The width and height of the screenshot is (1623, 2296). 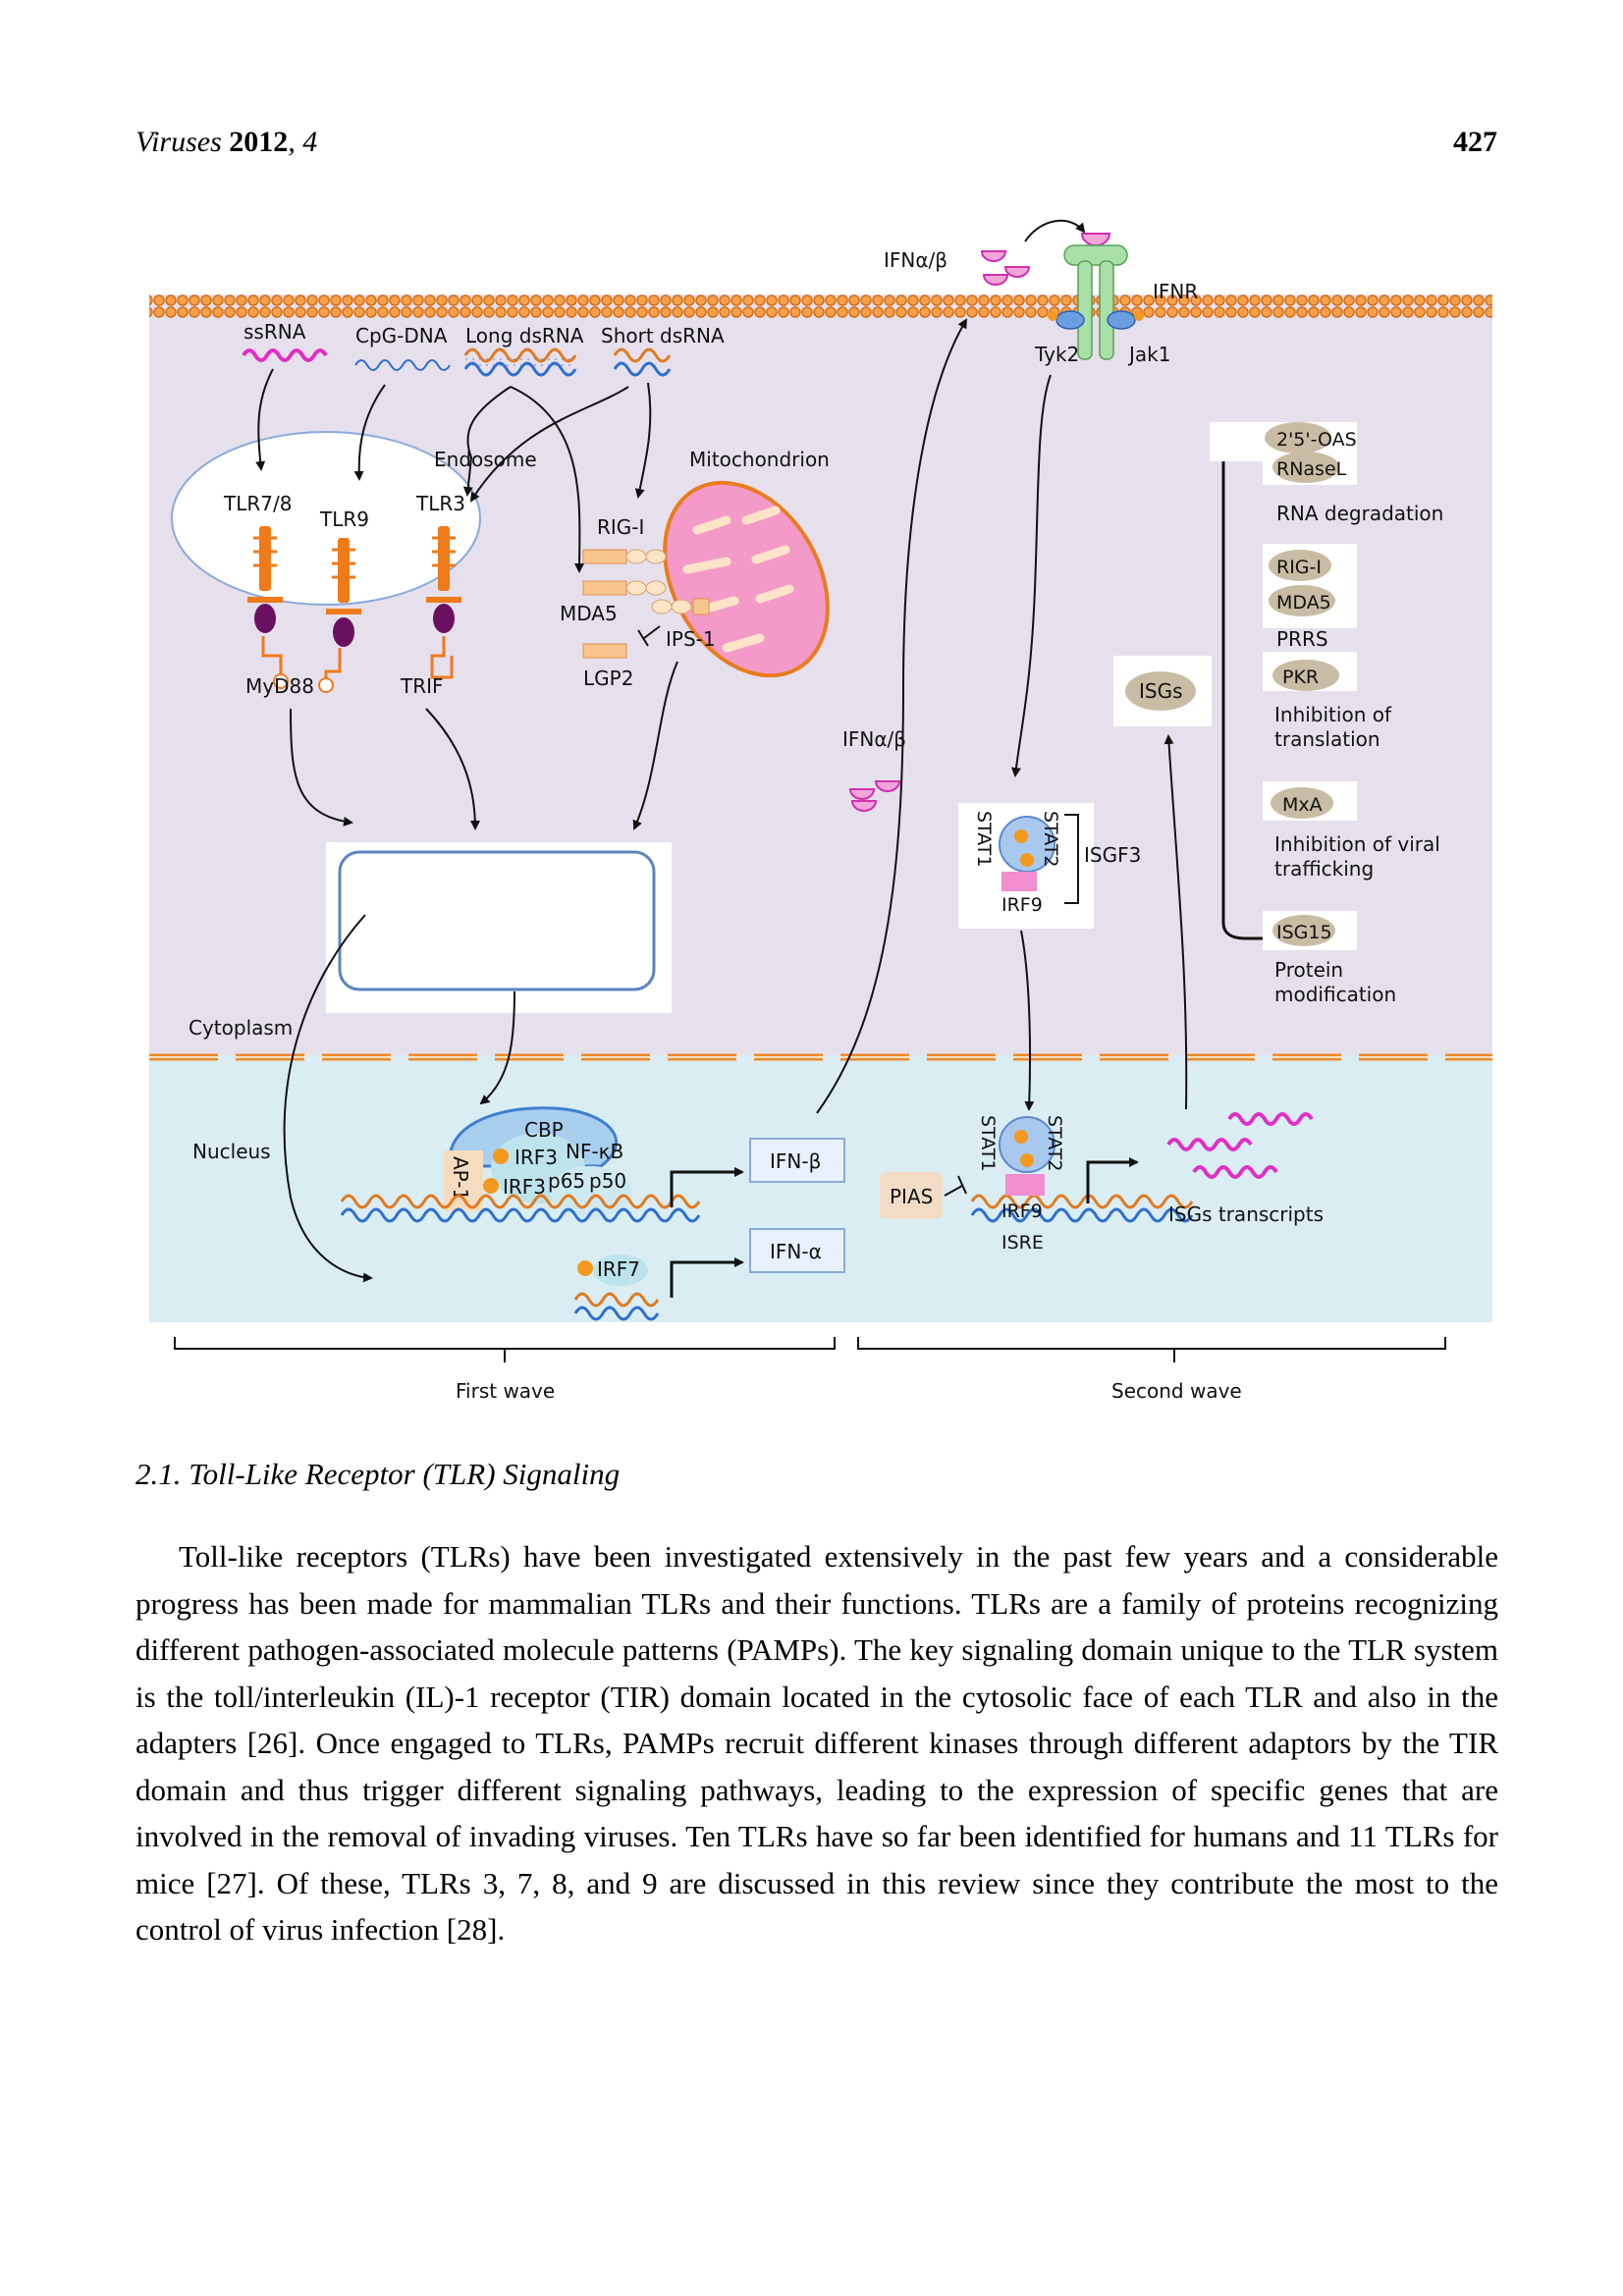 What do you see at coordinates (226, 142) in the screenshot?
I see `running-header-journal: Viruses 2012, 4` at bounding box center [226, 142].